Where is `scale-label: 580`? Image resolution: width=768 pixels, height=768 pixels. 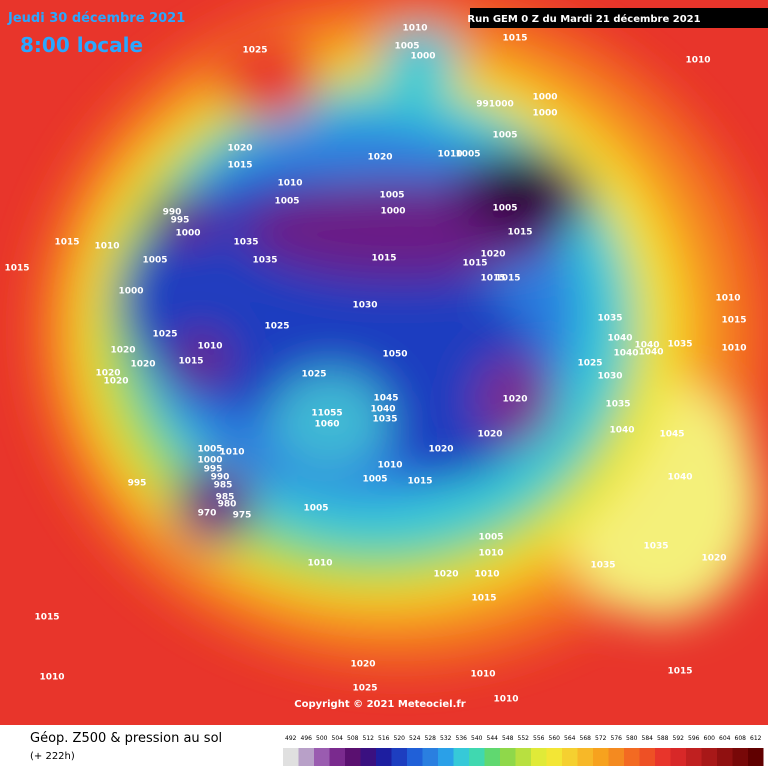 scale-label: 580 is located at coordinates (632, 738).